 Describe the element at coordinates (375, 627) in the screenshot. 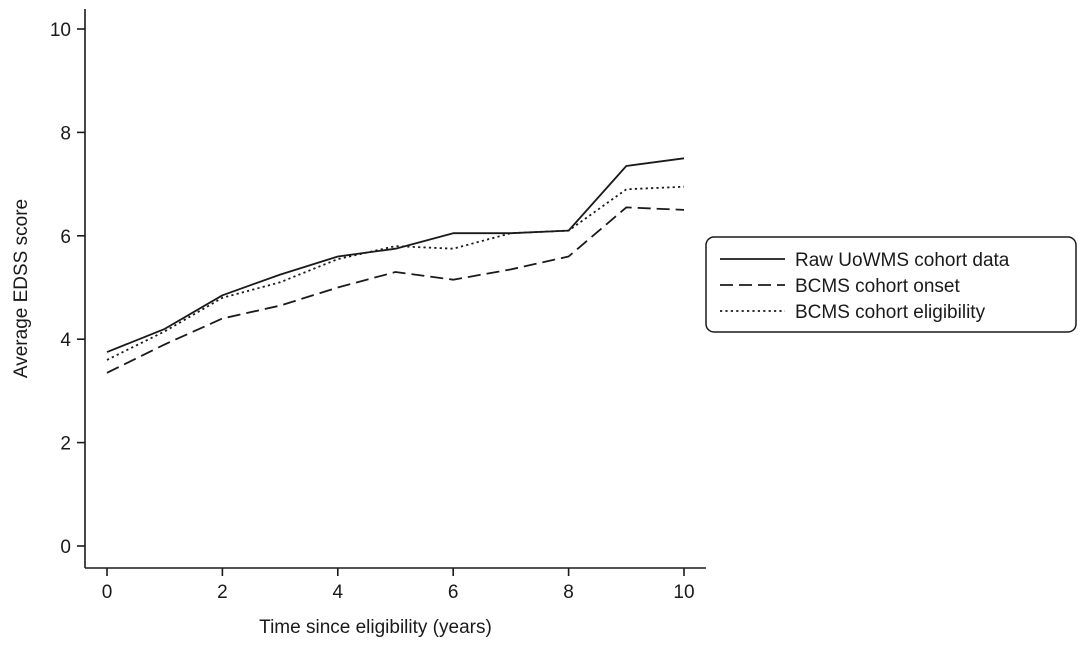

I see `x-axis-title: Time since eligibility (years)` at that location.